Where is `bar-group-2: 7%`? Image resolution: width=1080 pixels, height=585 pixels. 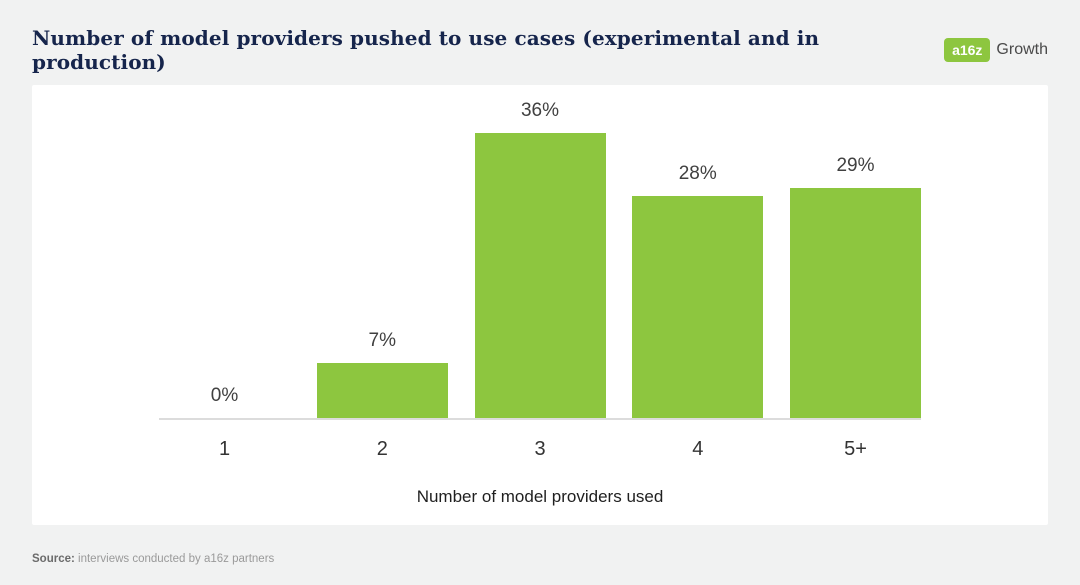 bar-group-2: 7% is located at coordinates (382, 374).